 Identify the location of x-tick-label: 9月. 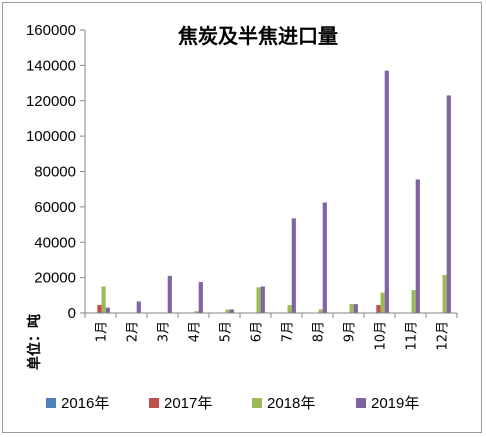
(350, 331).